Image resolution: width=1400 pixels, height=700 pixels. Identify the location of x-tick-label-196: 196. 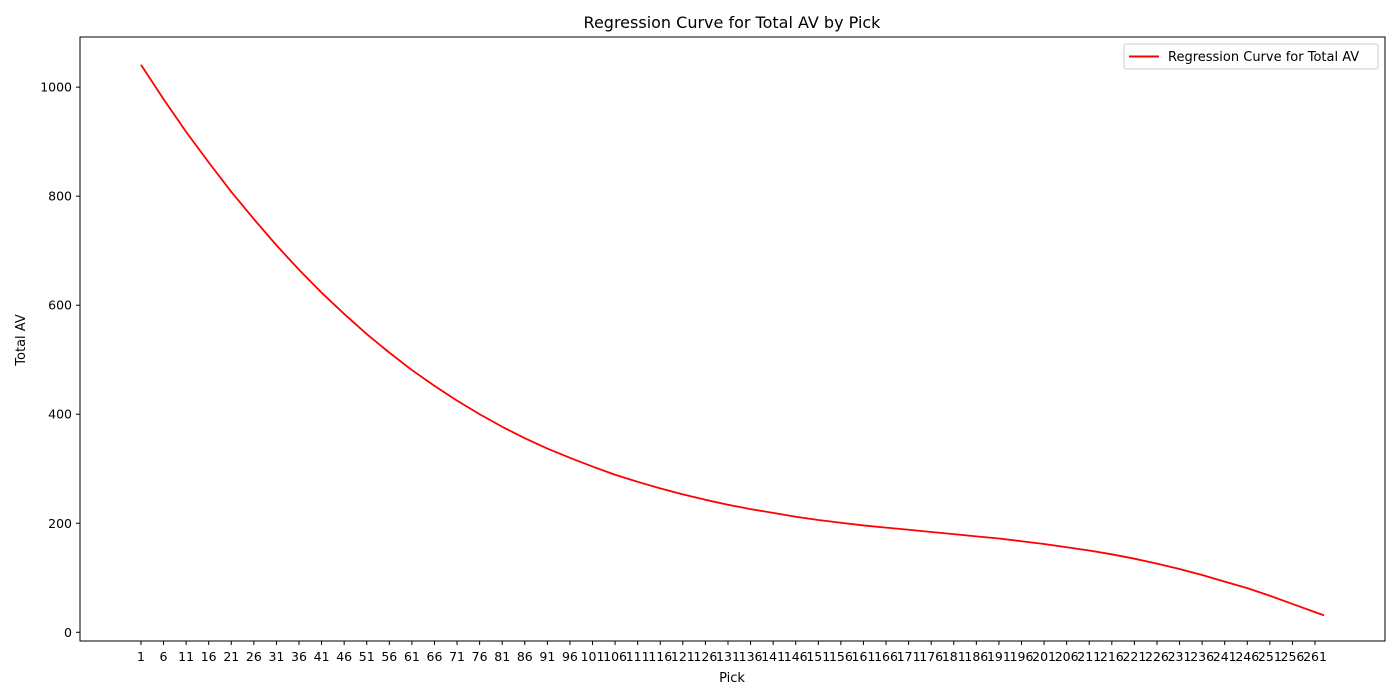
(1022, 656).